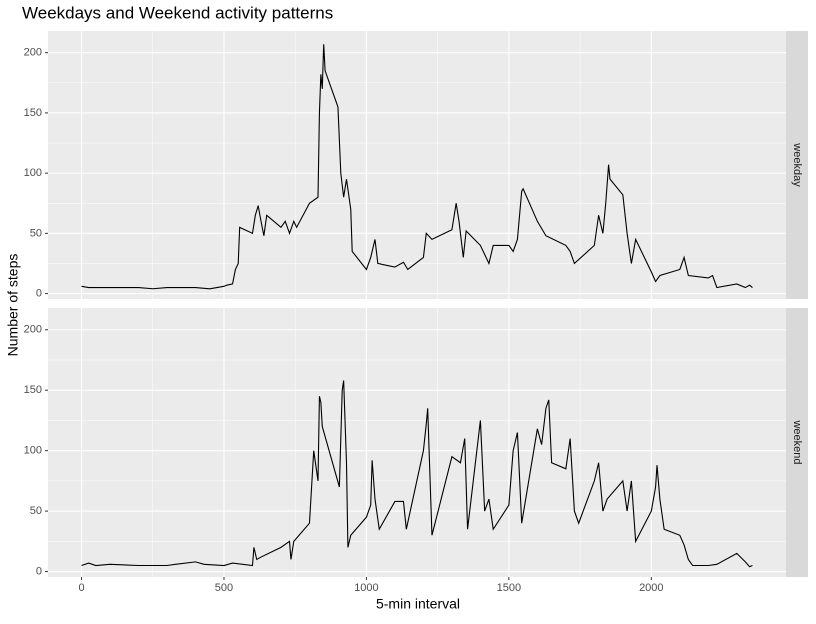 The image size is (816, 624). What do you see at coordinates (177, 12) in the screenshot?
I see `chart-title: Weekdays and Weekend activity patterns` at bounding box center [177, 12].